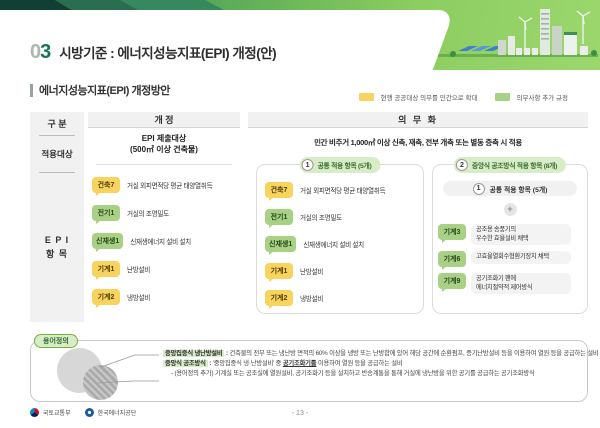 This screenshot has width=600, height=428. I want to click on page-title: 03 시방기준 : 에너지성능지표(EPI) 개정(안), so click(153, 52).